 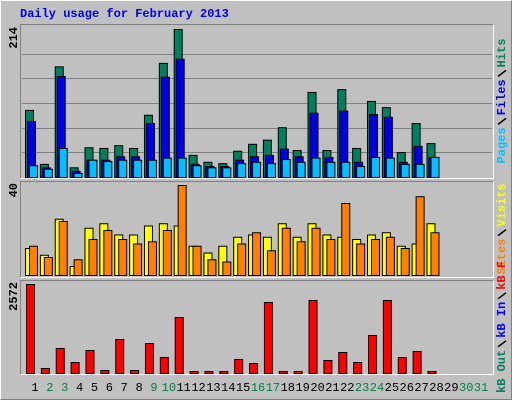 I want to click on x-tick-label: 16, so click(x=258, y=388).